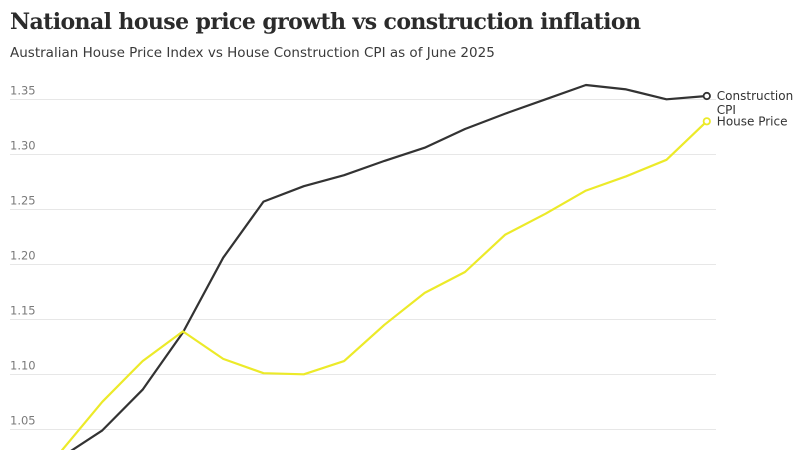 The image size is (800, 450). I want to click on y-tick-label: 1.30, so click(23, 146).